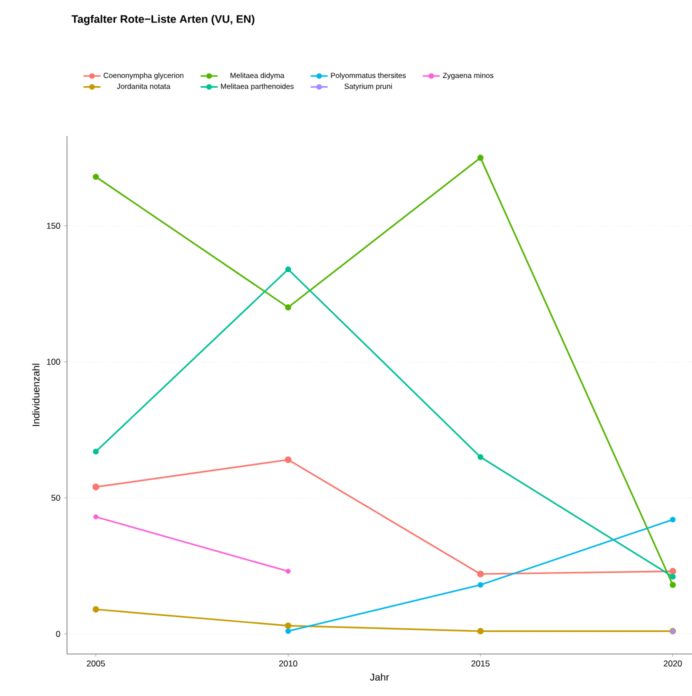 The image size is (692, 696). What do you see at coordinates (53, 225) in the screenshot?
I see `y-tick-label: 150` at bounding box center [53, 225].